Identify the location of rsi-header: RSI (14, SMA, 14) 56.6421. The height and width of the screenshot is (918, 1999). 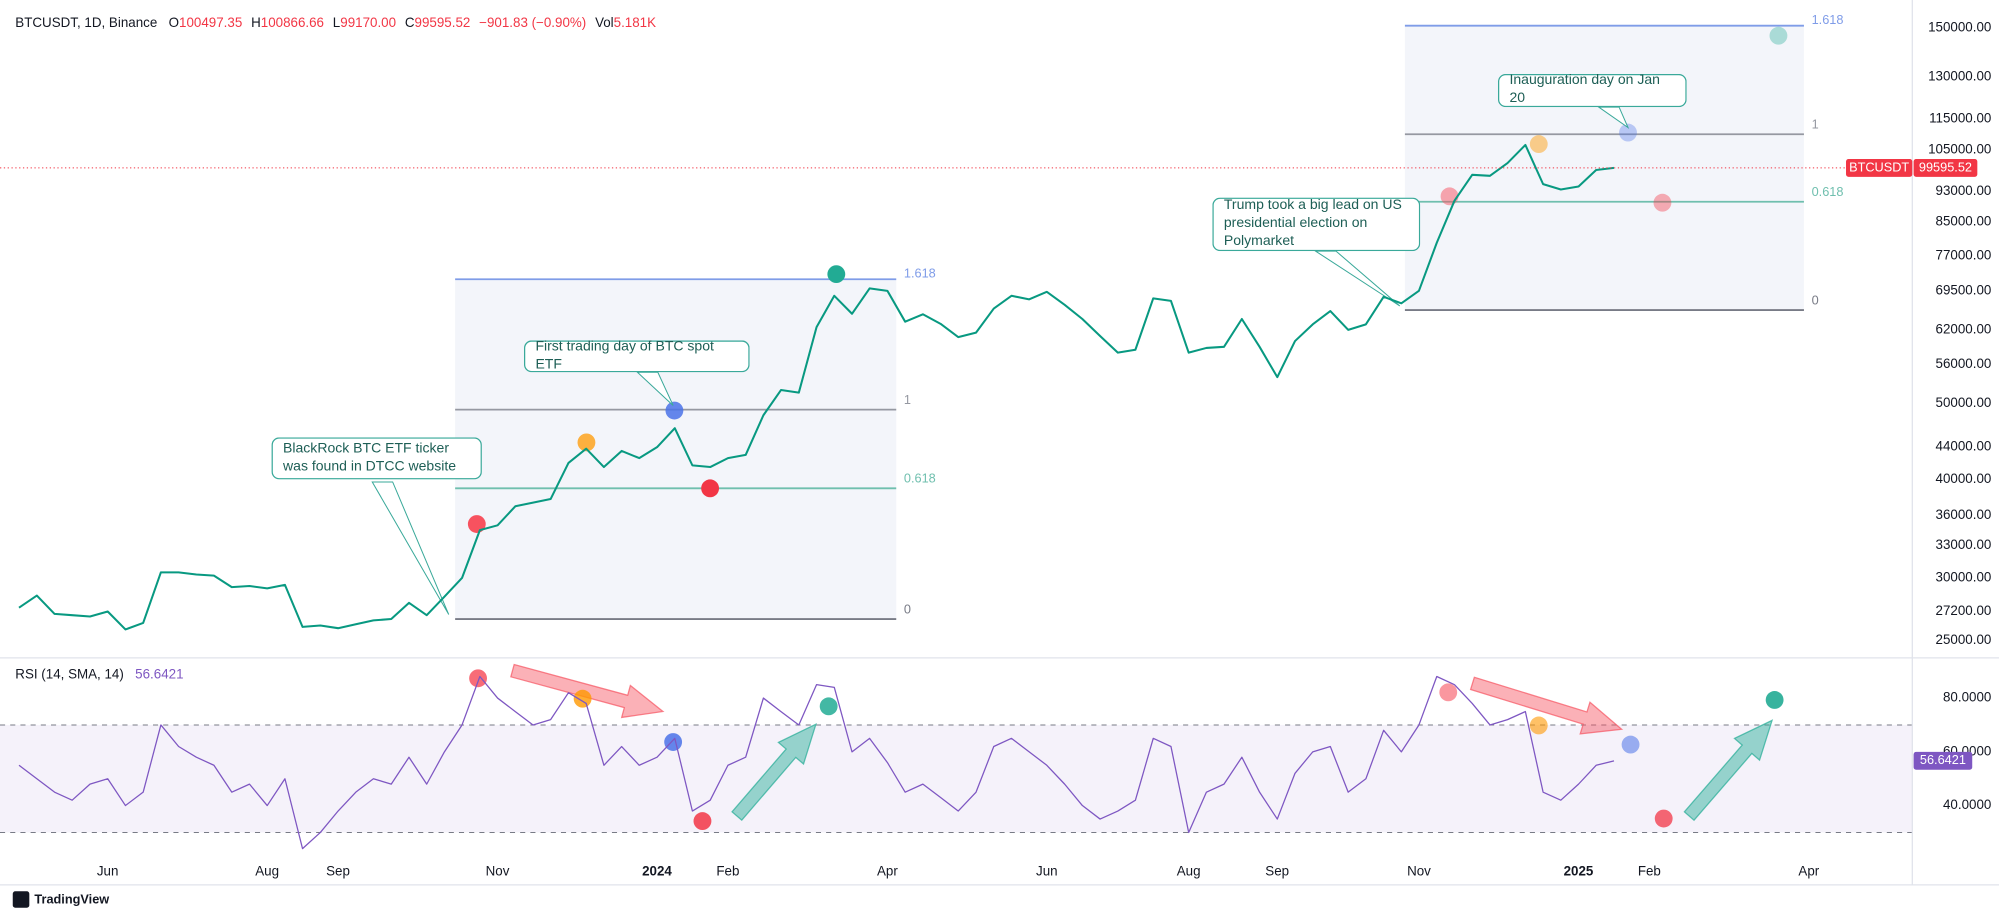
(99, 673).